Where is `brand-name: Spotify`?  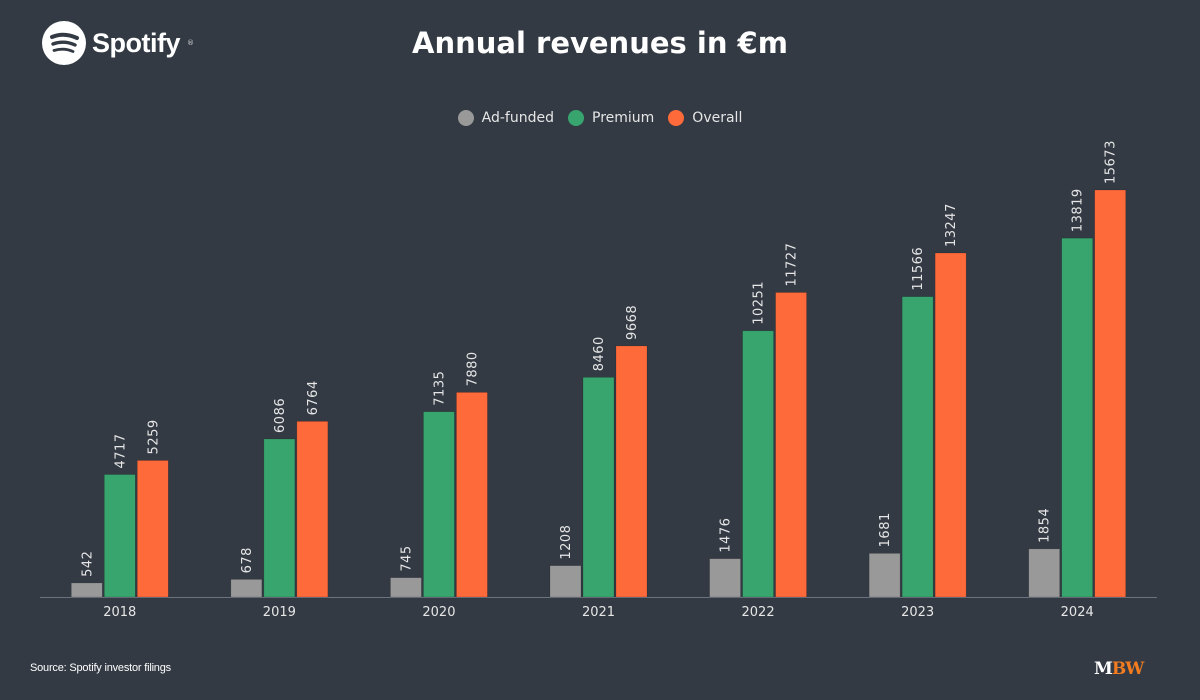 brand-name: Spotify is located at coordinates (136, 42).